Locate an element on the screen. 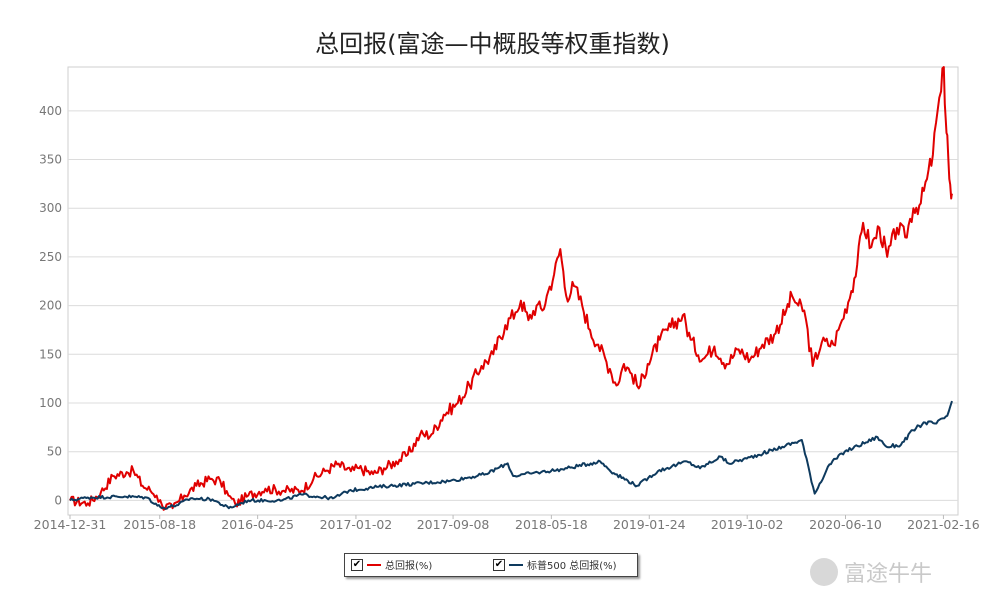 Image resolution: width=985 pixels, height=606 pixels. legend: ✔ 总回报(%) ✔ 标普500 总回报(%) is located at coordinates (491, 565).